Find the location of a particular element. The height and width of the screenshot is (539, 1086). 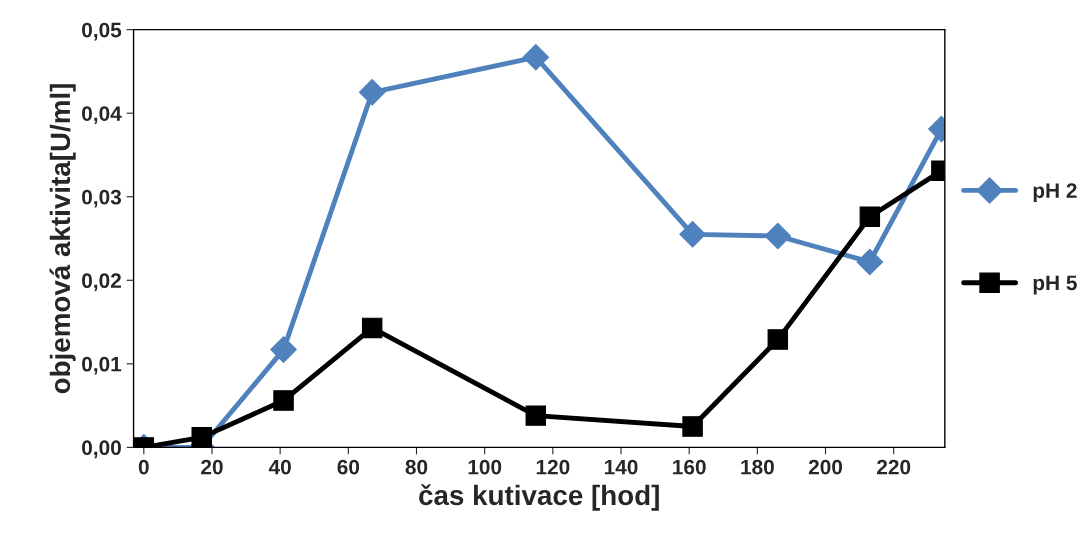

x-tick-label: 120 is located at coordinates (553, 467).